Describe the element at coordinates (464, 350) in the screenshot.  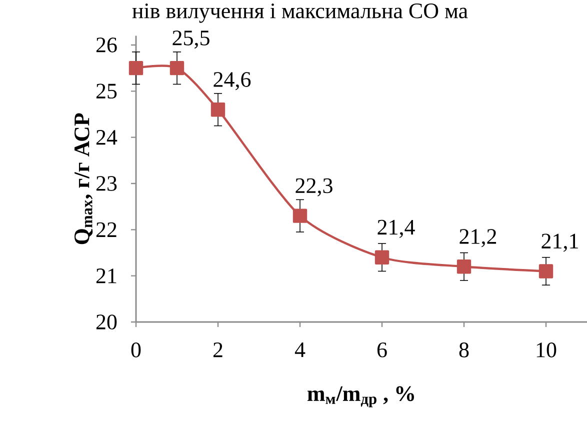
I see `x-tick-label: 8` at that location.